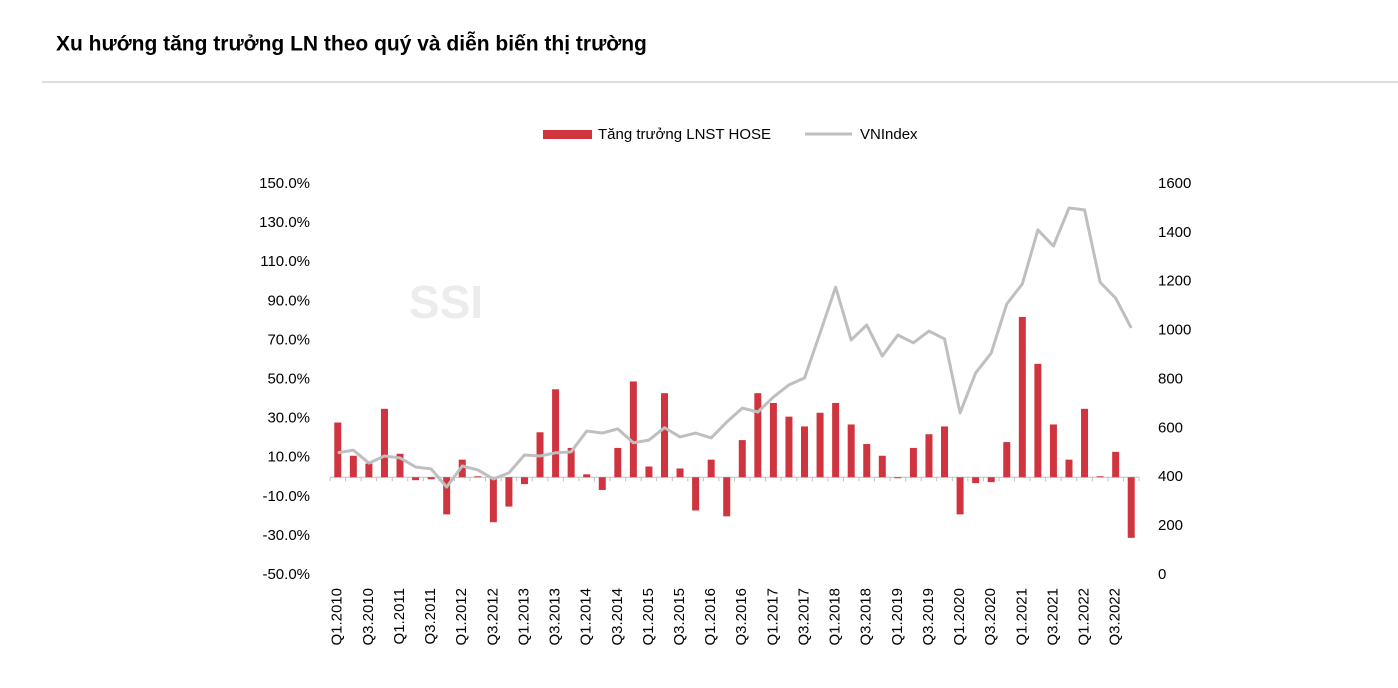 This screenshot has height=688, width=1398. What do you see at coordinates (288, 418) in the screenshot?
I see `y-tick-label: 30.0%` at bounding box center [288, 418].